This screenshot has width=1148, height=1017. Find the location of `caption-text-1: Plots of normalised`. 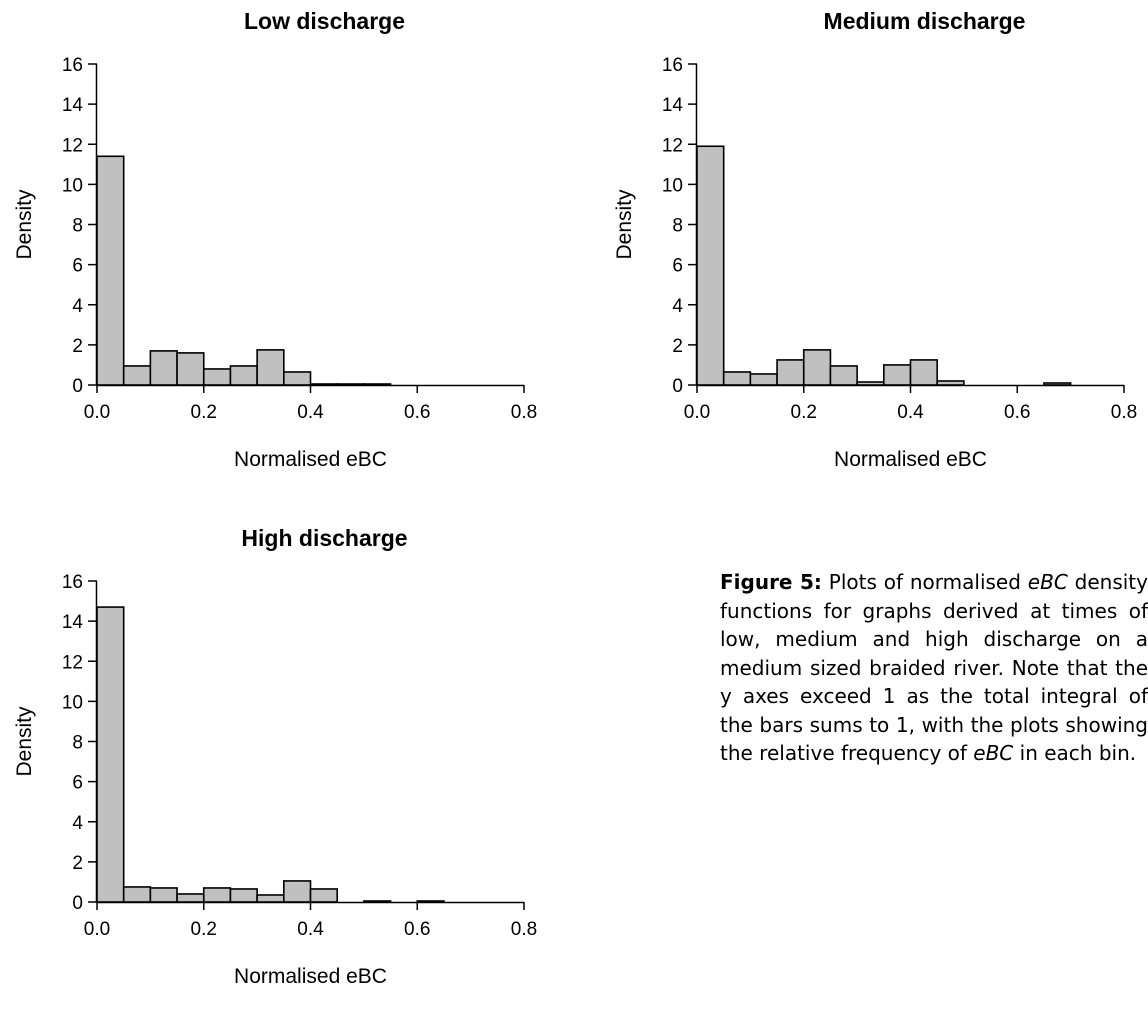

caption-text-1: Plots of normalised is located at coordinates (924, 582).